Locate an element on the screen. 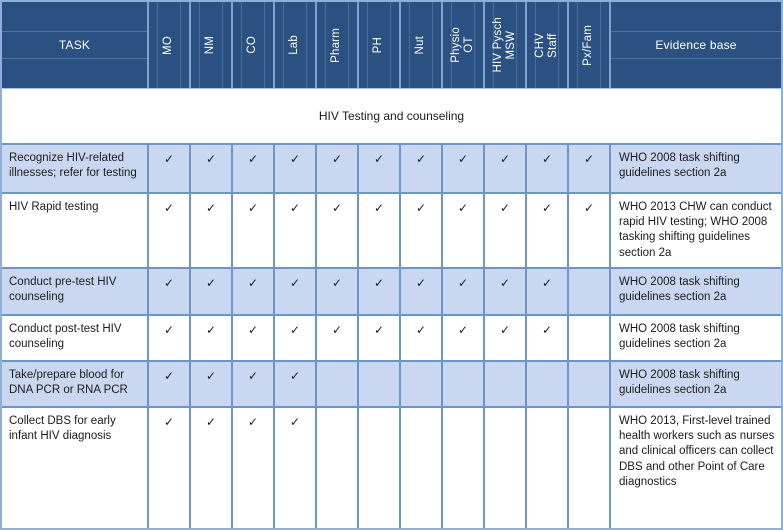 The image size is (783, 530). header-role-cell-ph: PH is located at coordinates (380, 45).